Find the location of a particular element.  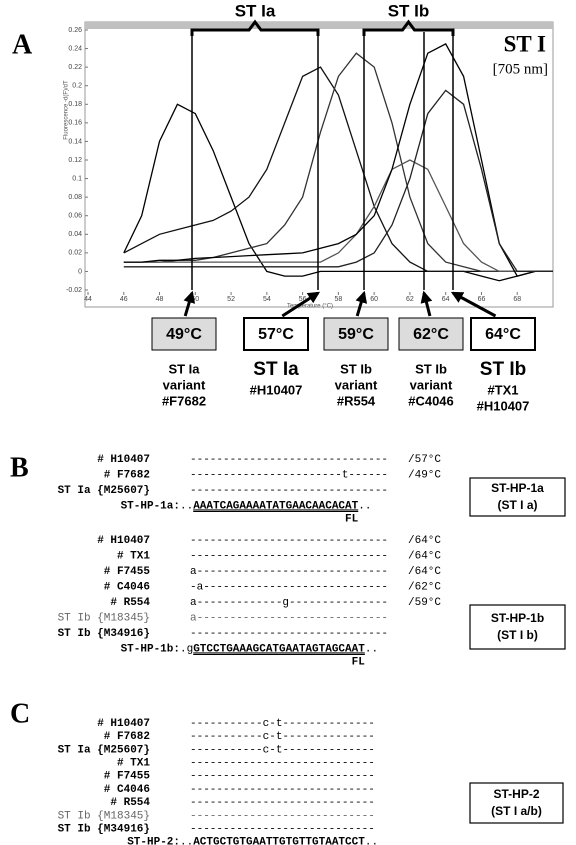

bracket-label: ST Ib is located at coordinates (409, 10).